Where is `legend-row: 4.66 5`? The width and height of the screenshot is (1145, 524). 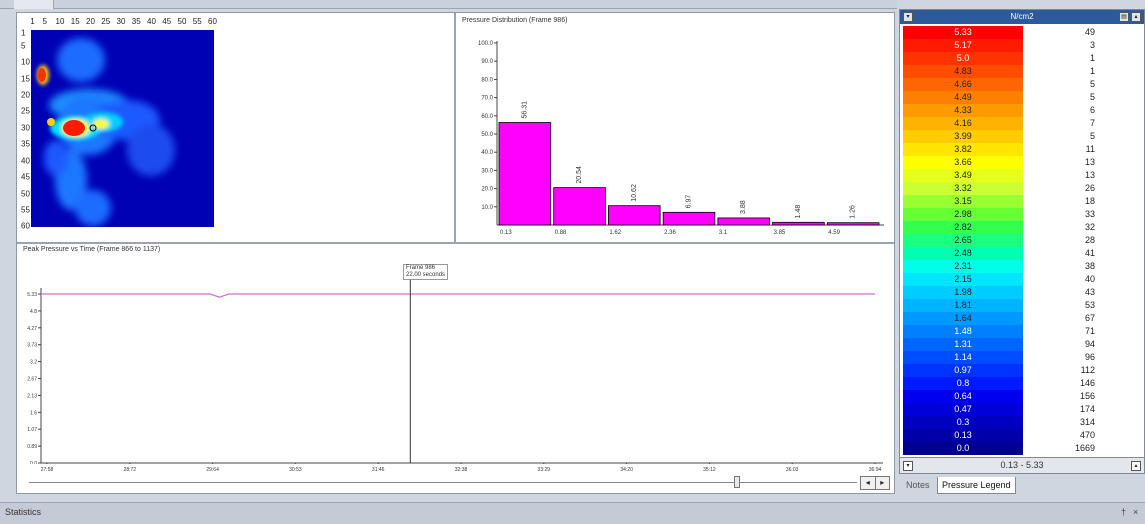 legend-row: 4.66 5 is located at coordinates (1022, 84).